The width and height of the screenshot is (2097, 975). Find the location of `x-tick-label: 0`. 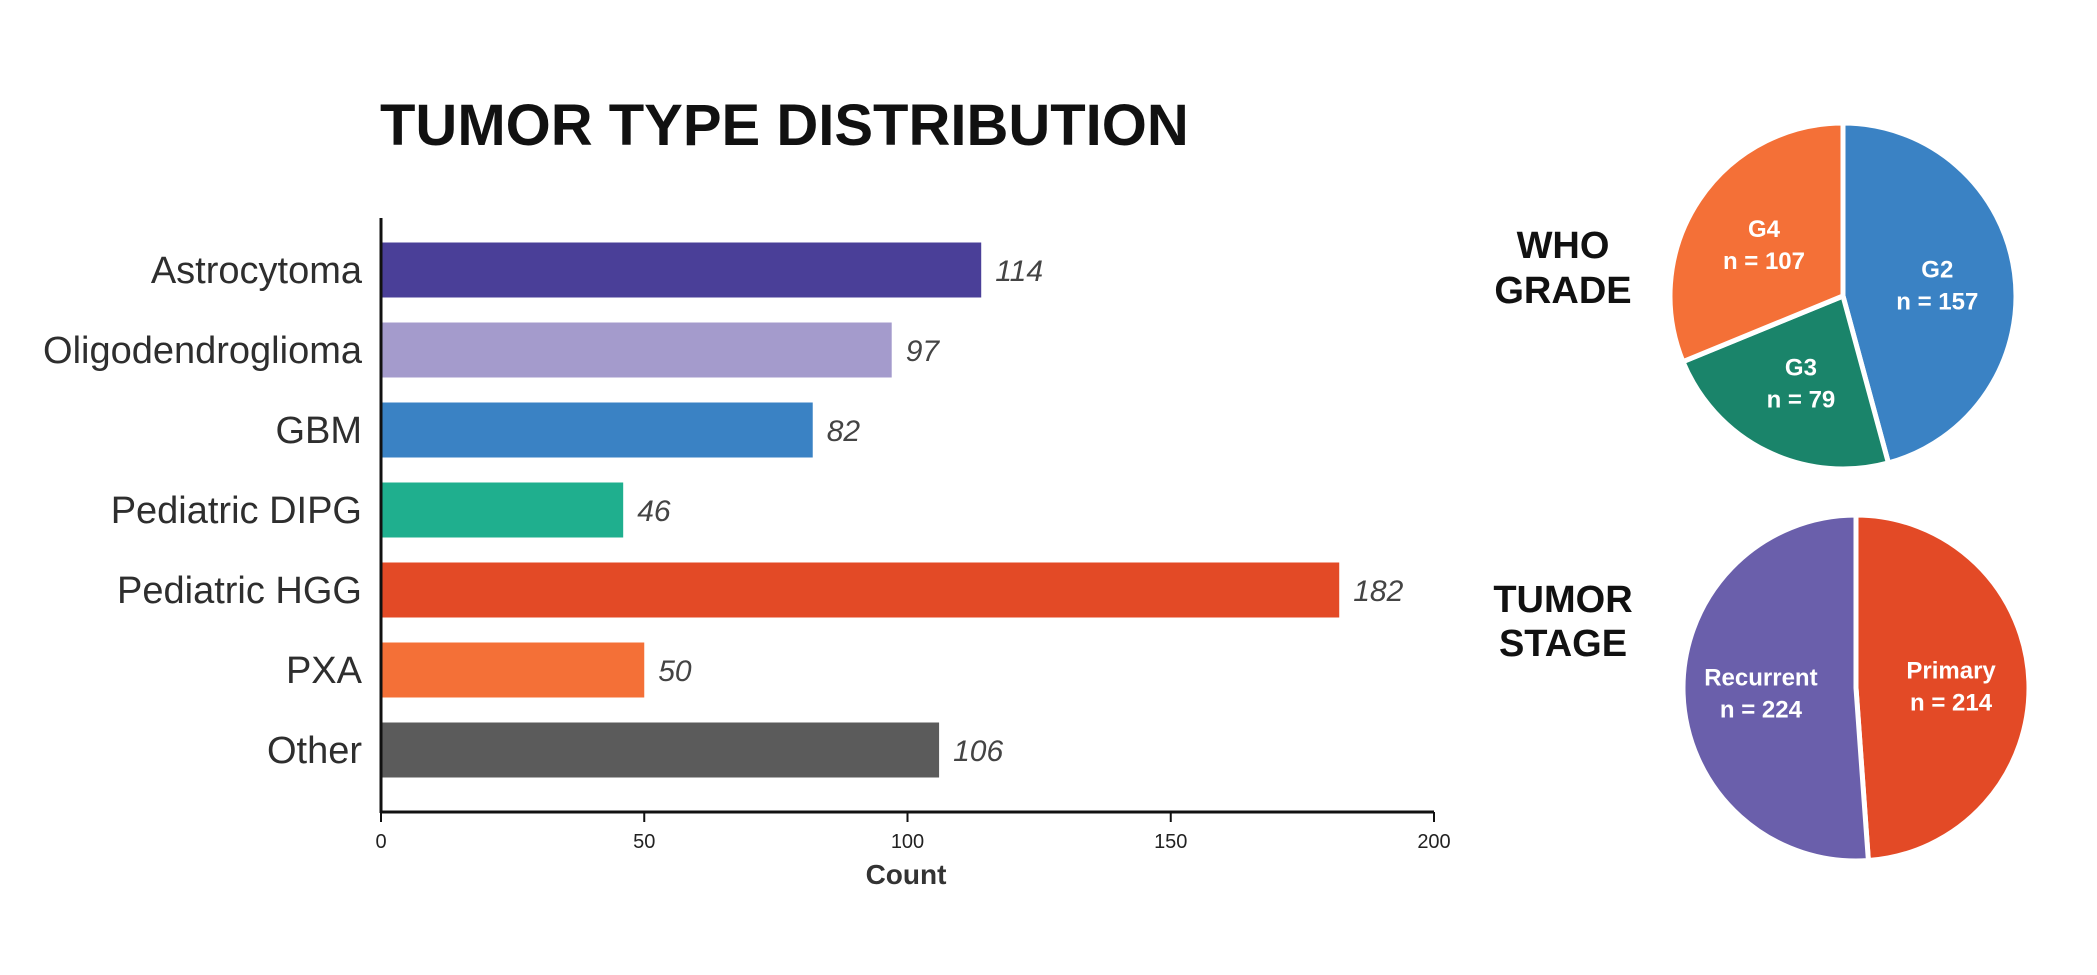

x-tick-label: 0 is located at coordinates (380, 842).